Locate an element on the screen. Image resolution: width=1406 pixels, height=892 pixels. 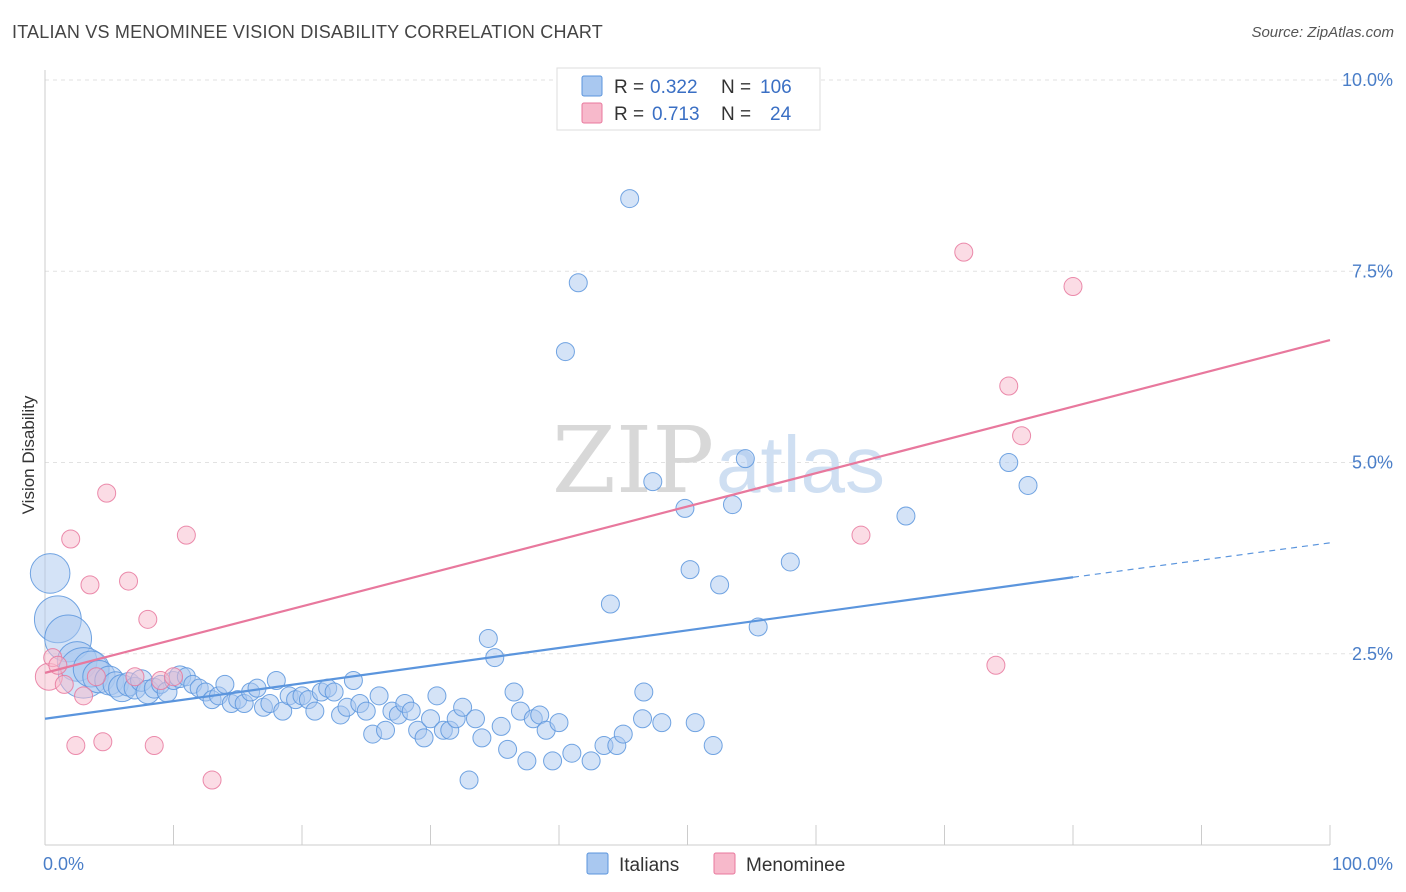
watermark-zip: ZIP is located at coordinates (633, 460).